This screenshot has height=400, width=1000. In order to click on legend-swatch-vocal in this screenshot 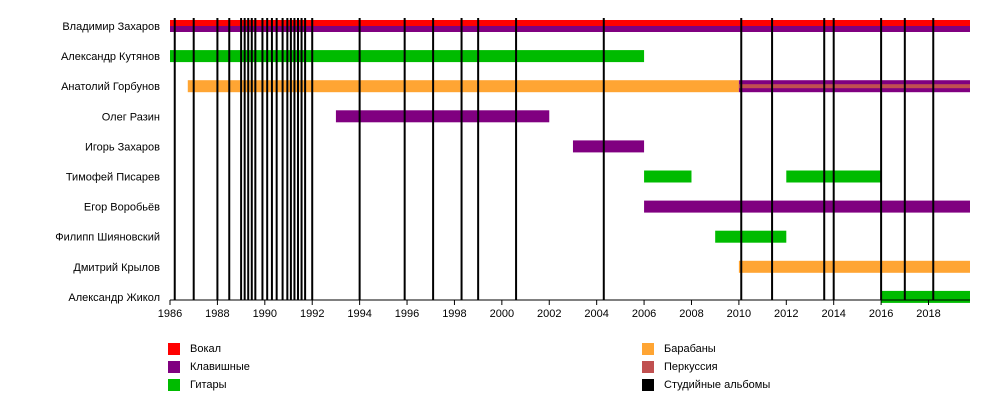, I will do `click(174, 349)`.